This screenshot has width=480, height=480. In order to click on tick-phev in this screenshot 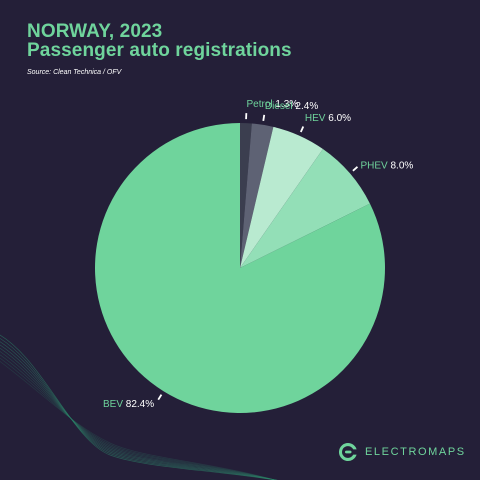, I will do `click(355, 169)`.